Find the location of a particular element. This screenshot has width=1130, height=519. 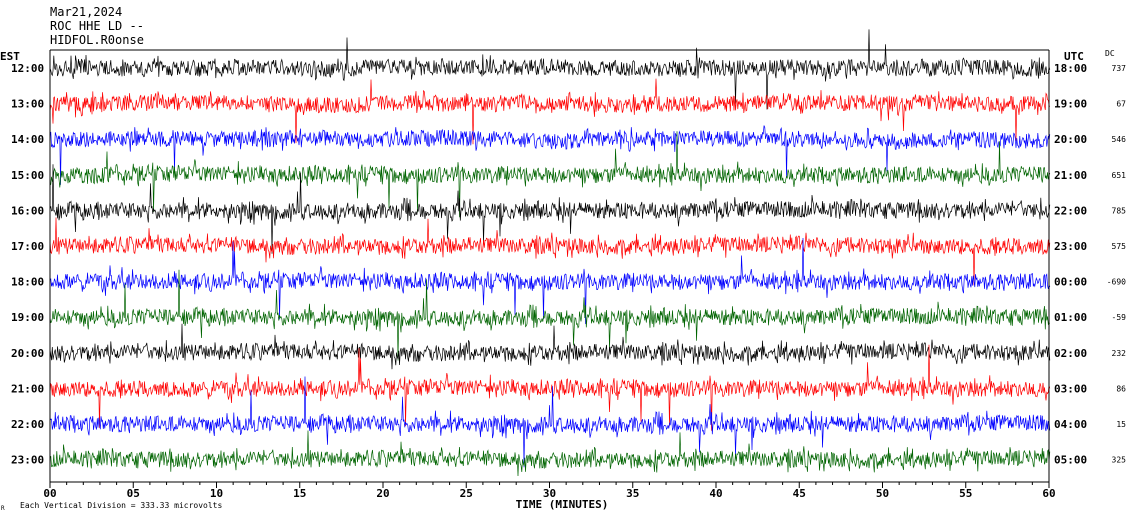

header-station: ROC HHE LD -- is located at coordinates (97, 26).